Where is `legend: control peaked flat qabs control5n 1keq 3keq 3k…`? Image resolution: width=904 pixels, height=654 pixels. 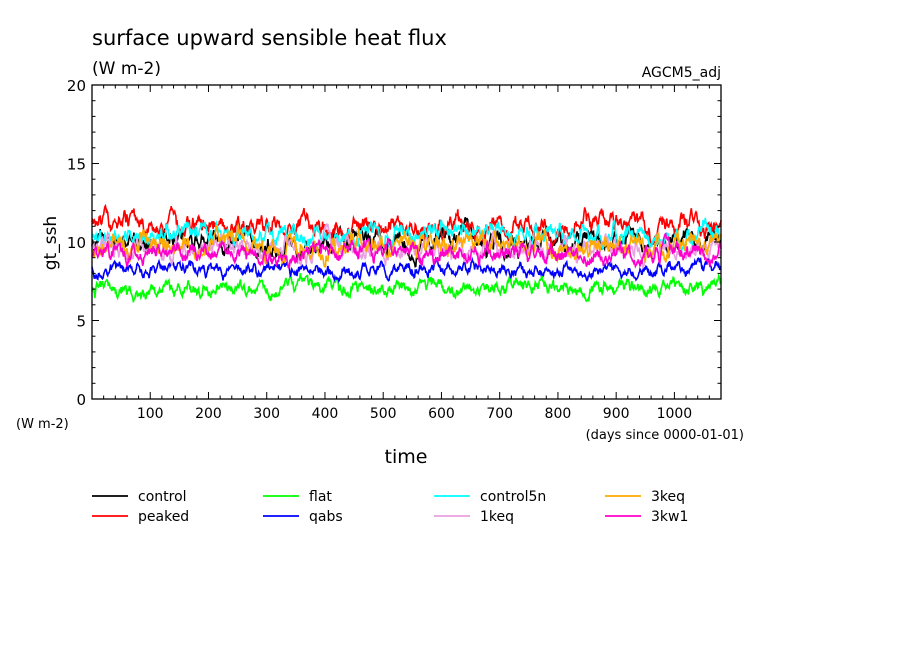
legend: control peaked flat qabs control5n 1keq 3keq 3k… is located at coordinates (390, 507).